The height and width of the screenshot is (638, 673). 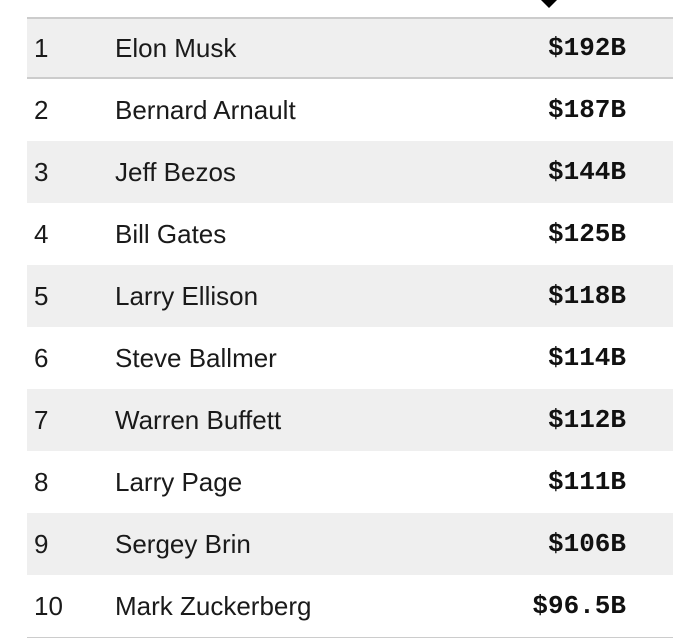 I want to click on name-cell: Larry Ellison, so click(x=187, y=295).